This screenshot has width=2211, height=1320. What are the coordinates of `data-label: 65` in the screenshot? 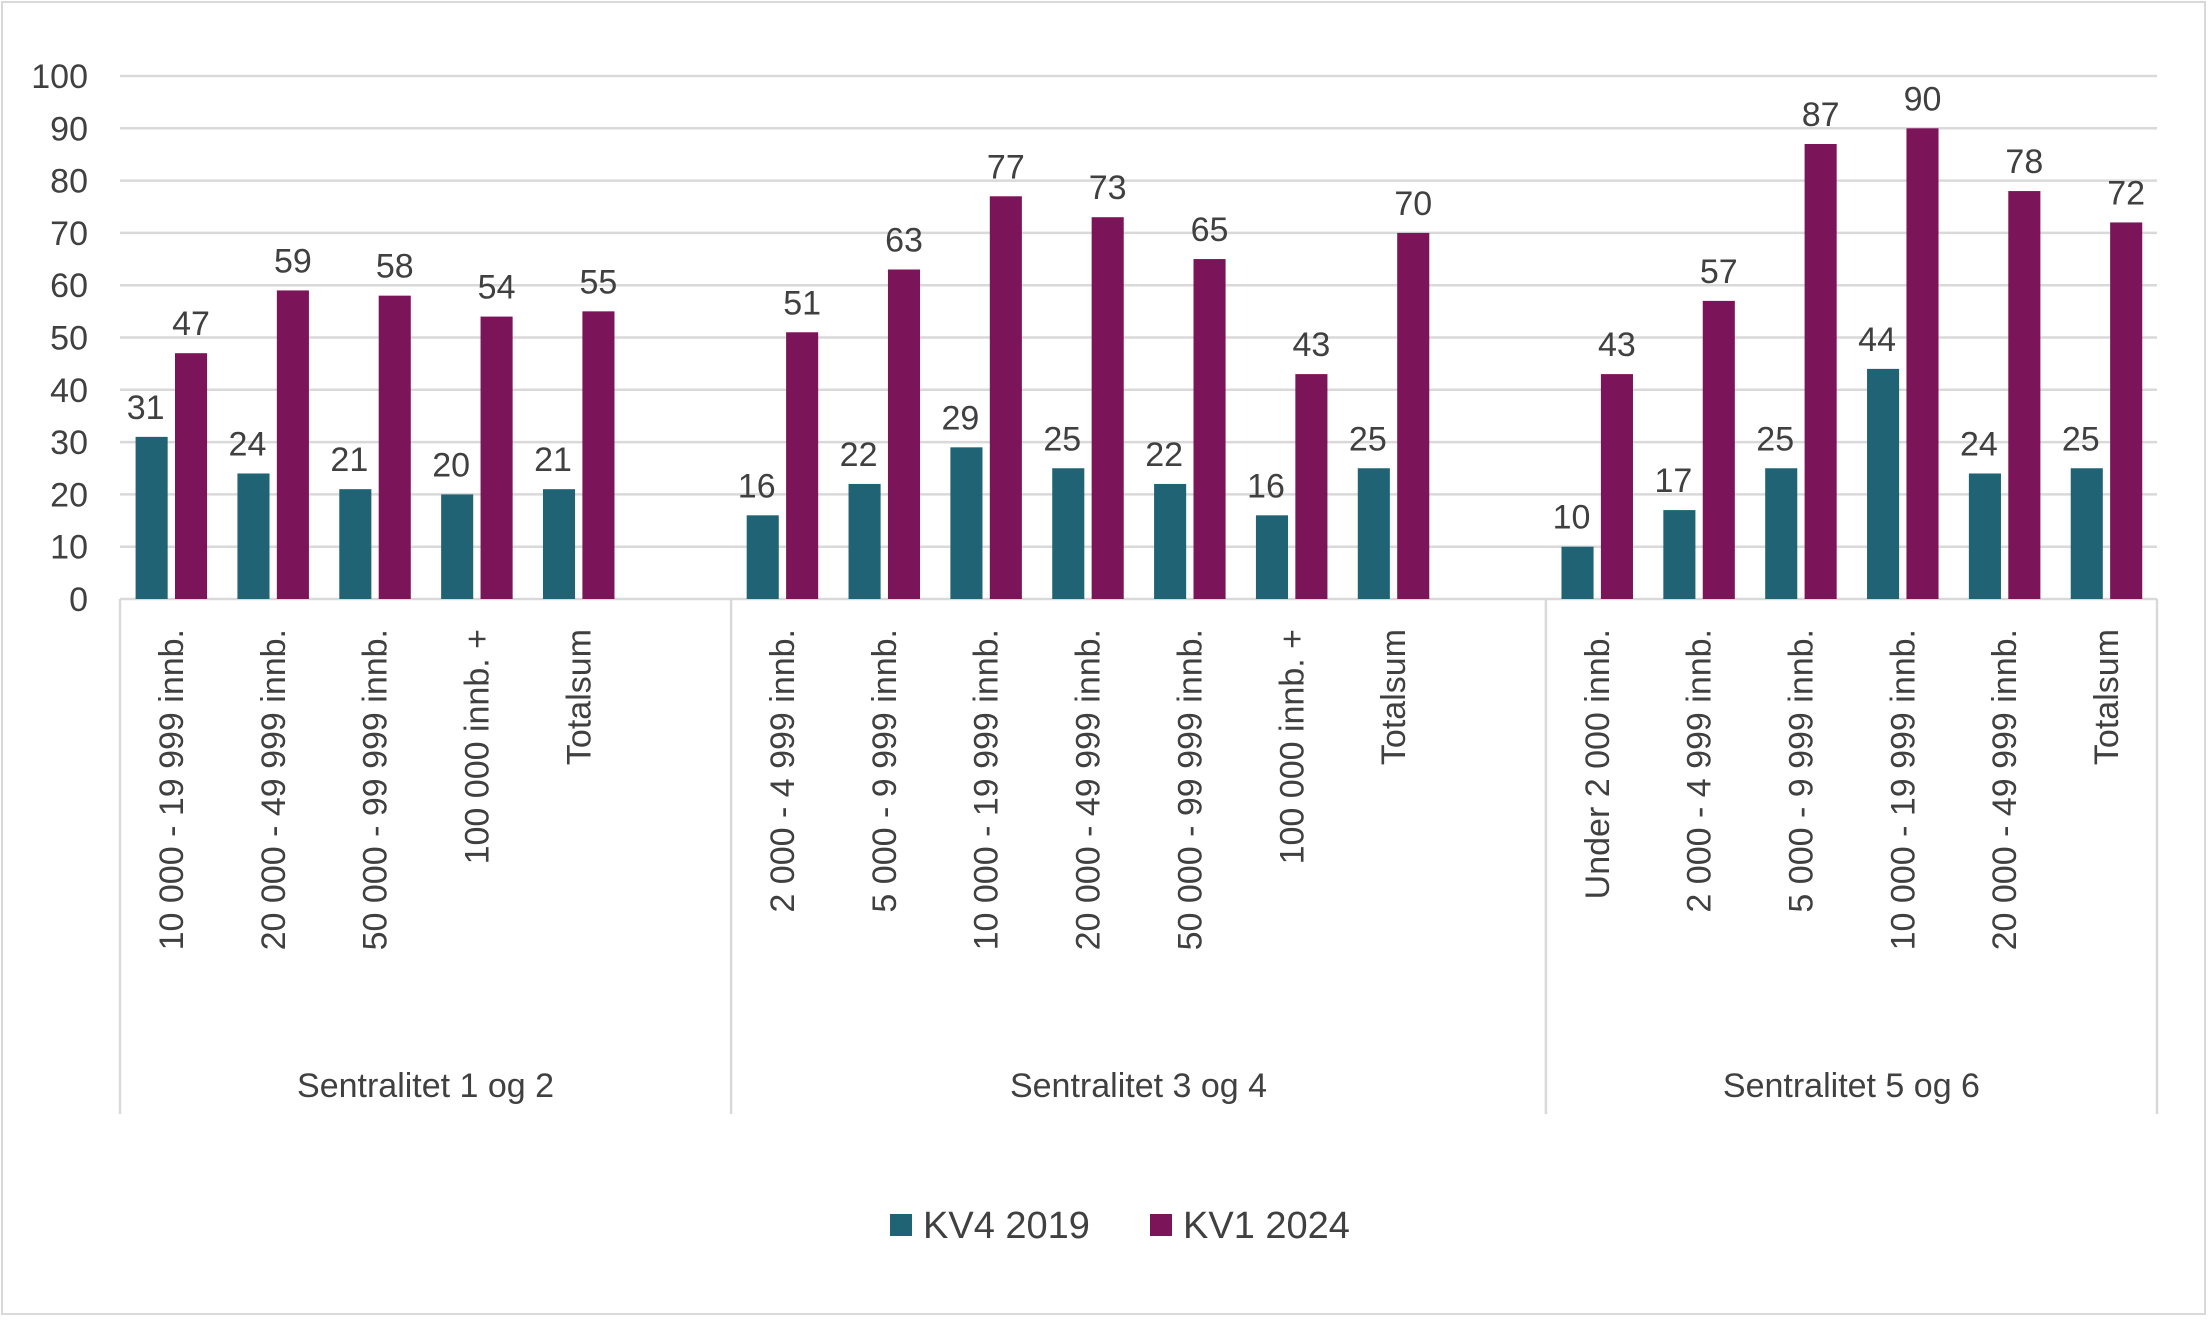 It's located at (1210, 230).